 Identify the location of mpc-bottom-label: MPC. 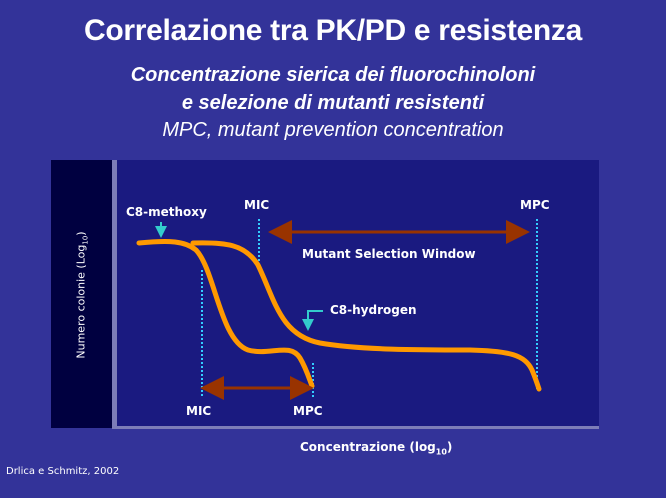
(308, 411).